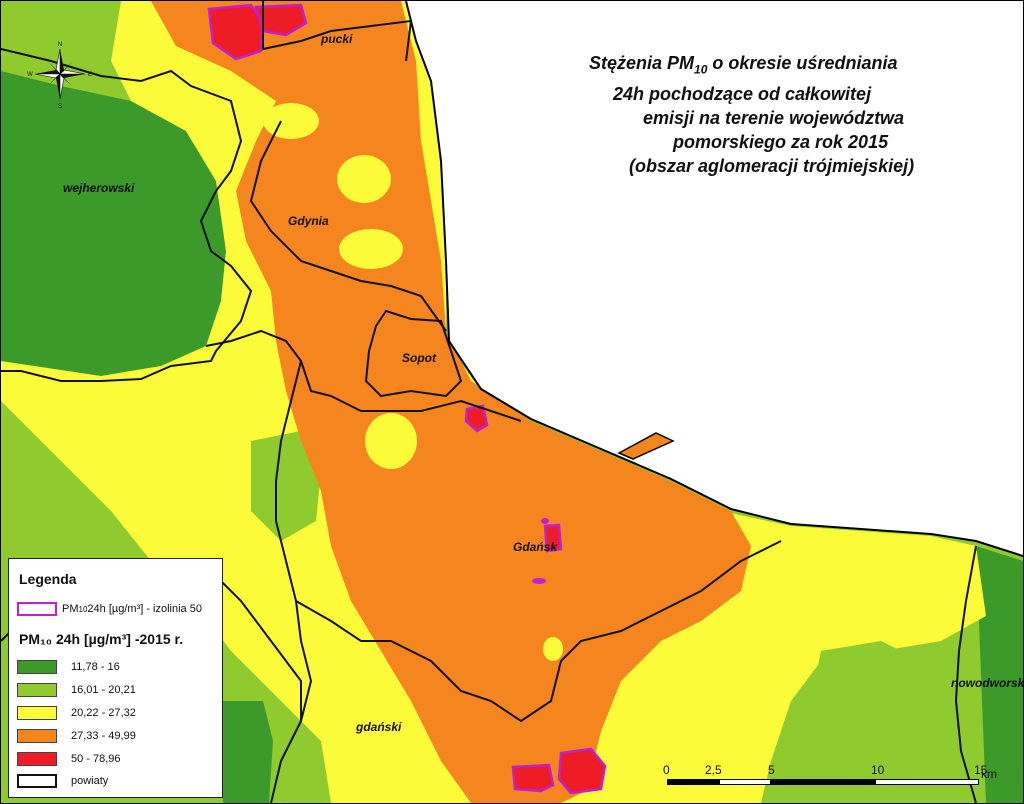 The image size is (1024, 804). I want to click on scale-label-0: 0, so click(666, 770).